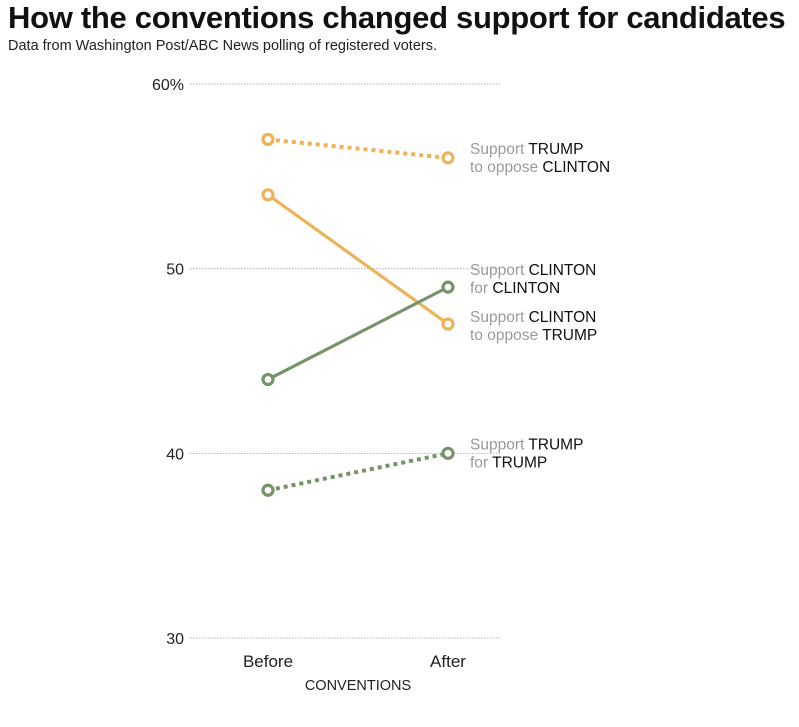 This screenshot has height=727, width=799. Describe the element at coordinates (268, 661) in the screenshot. I see `x-category-label: Before` at that location.